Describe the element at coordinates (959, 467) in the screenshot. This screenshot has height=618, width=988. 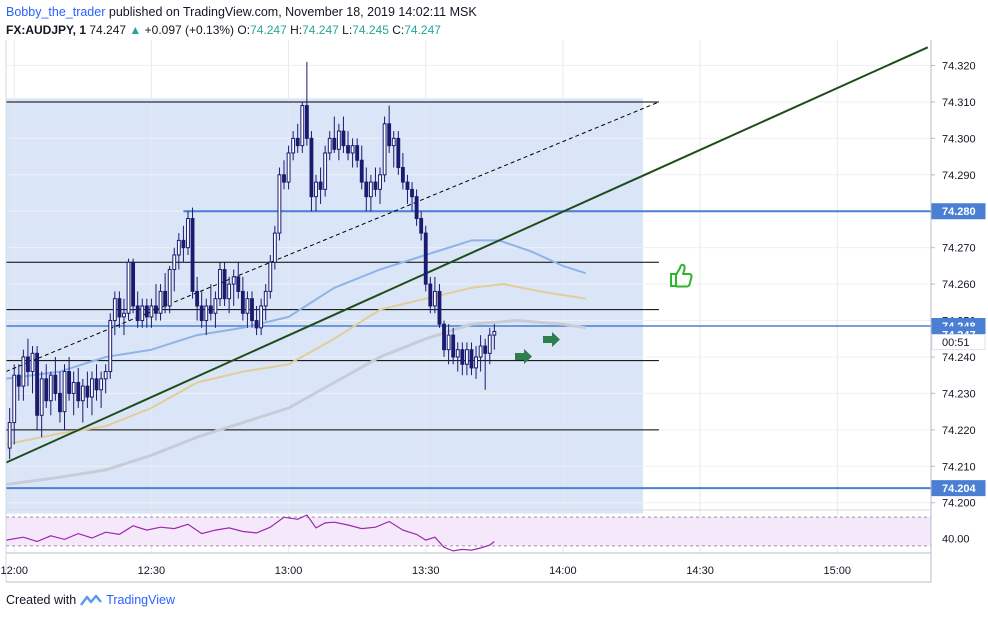
I see `price-tick-label: 74.210` at that location.